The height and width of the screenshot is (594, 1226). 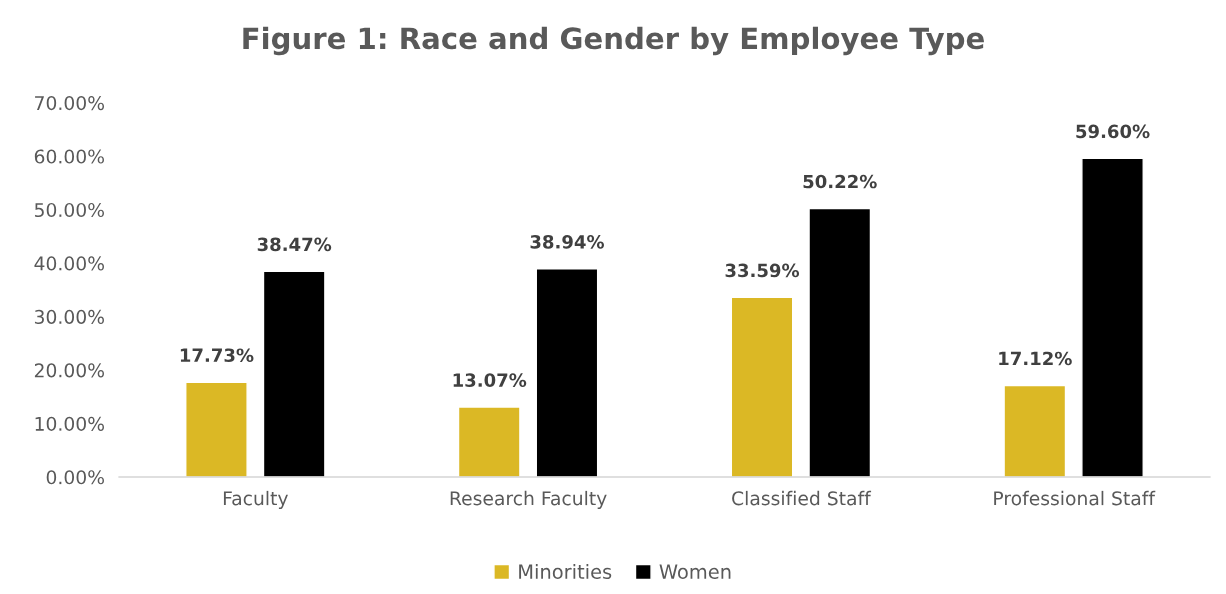 I want to click on y-tick-label: 30.00%, so click(x=69, y=316).